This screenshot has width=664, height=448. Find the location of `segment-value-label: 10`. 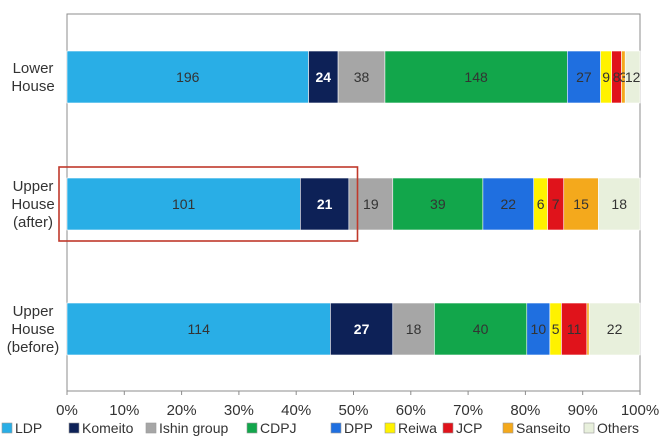

segment-value-label: 10 is located at coordinates (539, 329).